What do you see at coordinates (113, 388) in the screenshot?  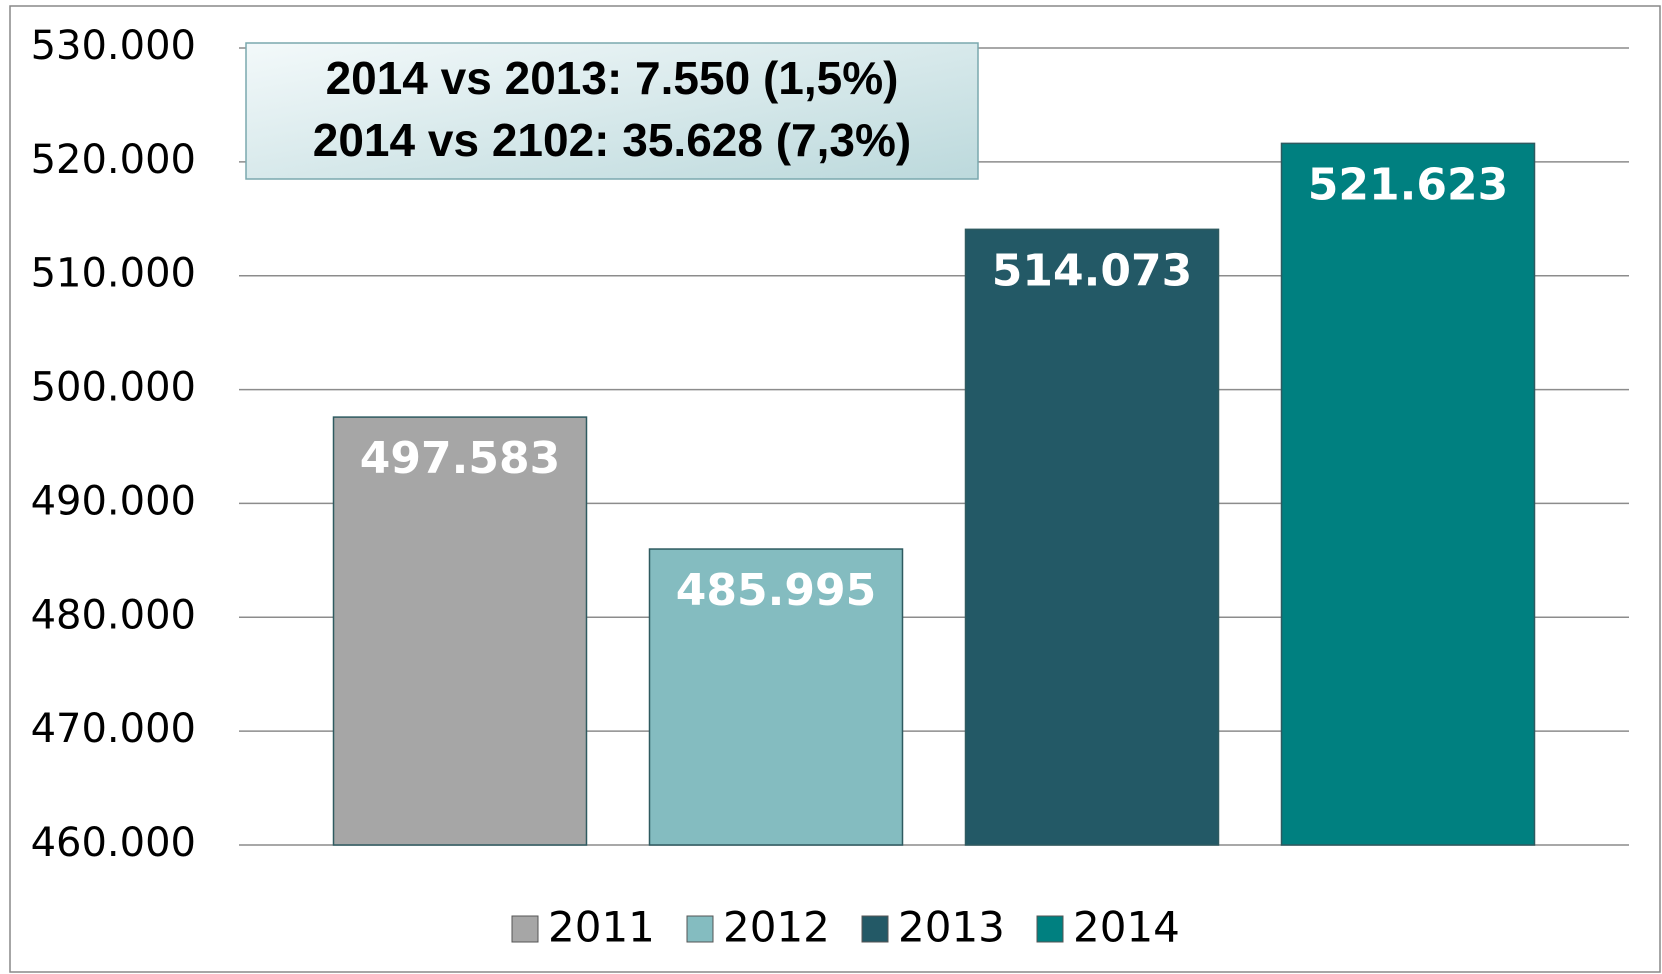 I see `y-tick-label: 500.000` at bounding box center [113, 388].